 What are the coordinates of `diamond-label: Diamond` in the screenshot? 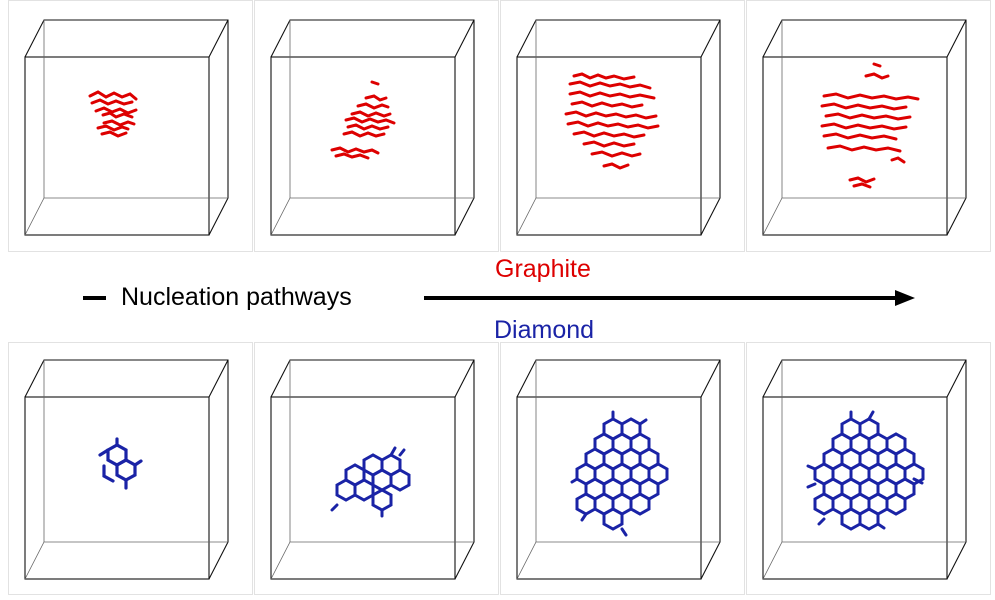 It's located at (544, 330).